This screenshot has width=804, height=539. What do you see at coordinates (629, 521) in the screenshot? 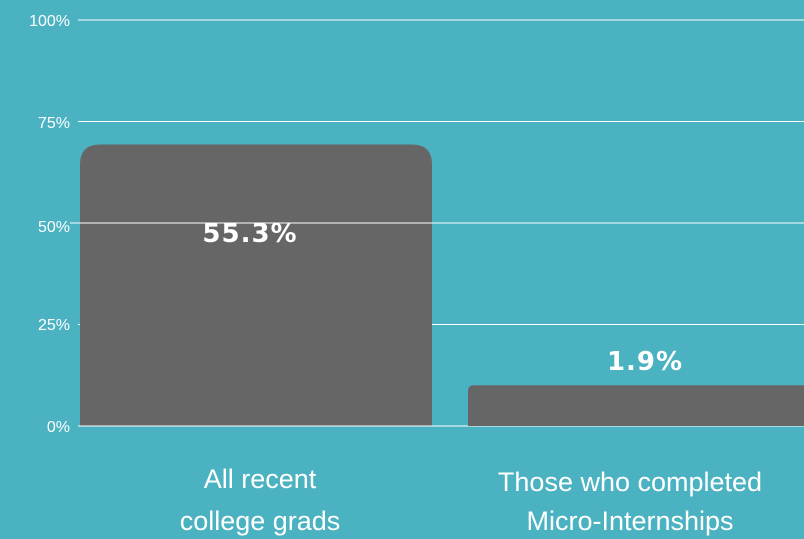
I see `category-label-line: Micro-Internships` at bounding box center [629, 521].